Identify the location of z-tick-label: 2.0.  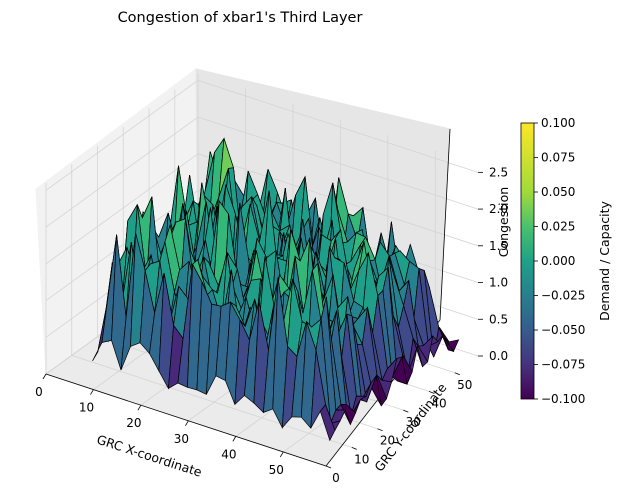
(498, 209).